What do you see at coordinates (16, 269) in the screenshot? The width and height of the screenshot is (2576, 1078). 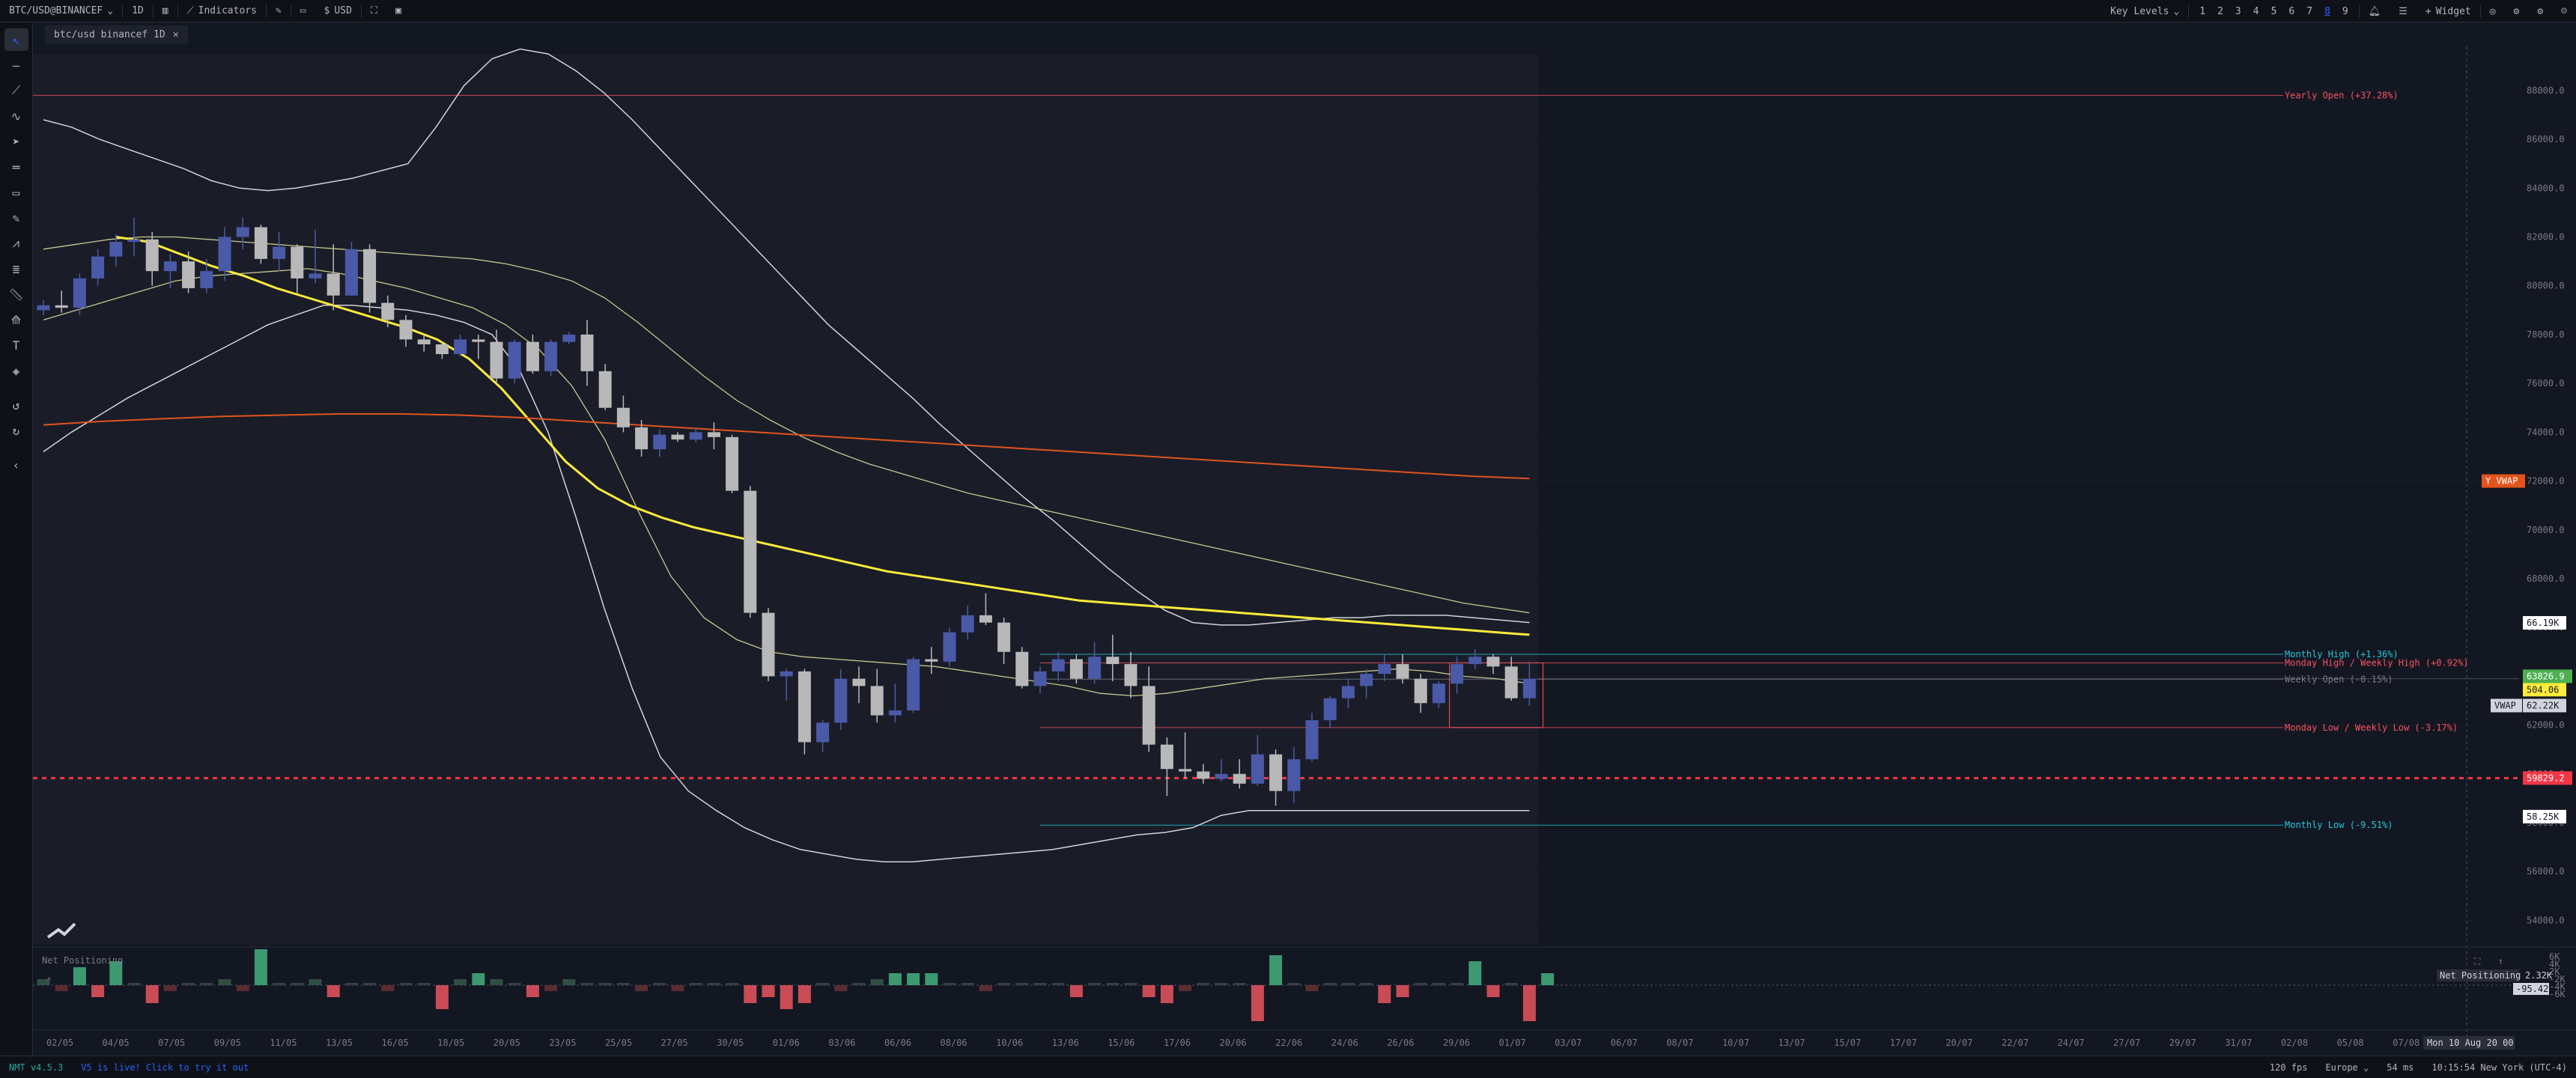 I see `fib-tool: ≣` at bounding box center [16, 269].